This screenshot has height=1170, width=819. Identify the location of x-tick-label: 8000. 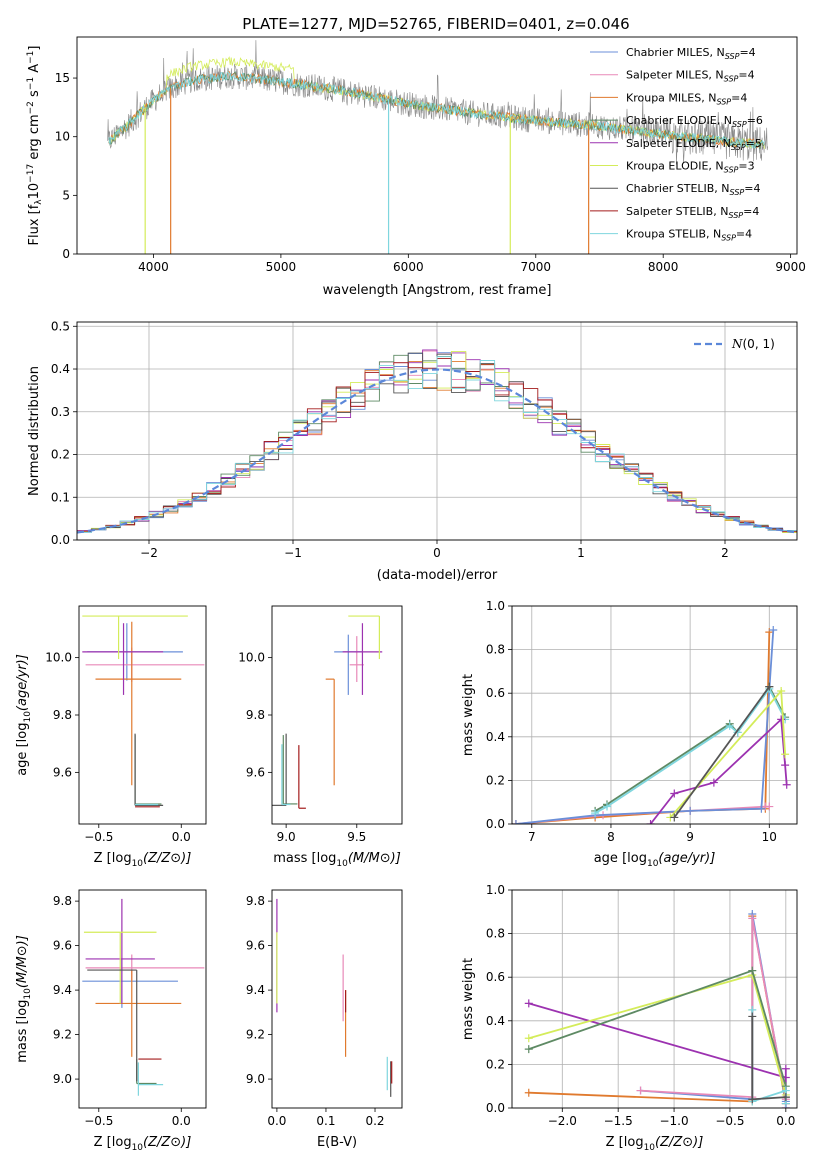
(663, 267).